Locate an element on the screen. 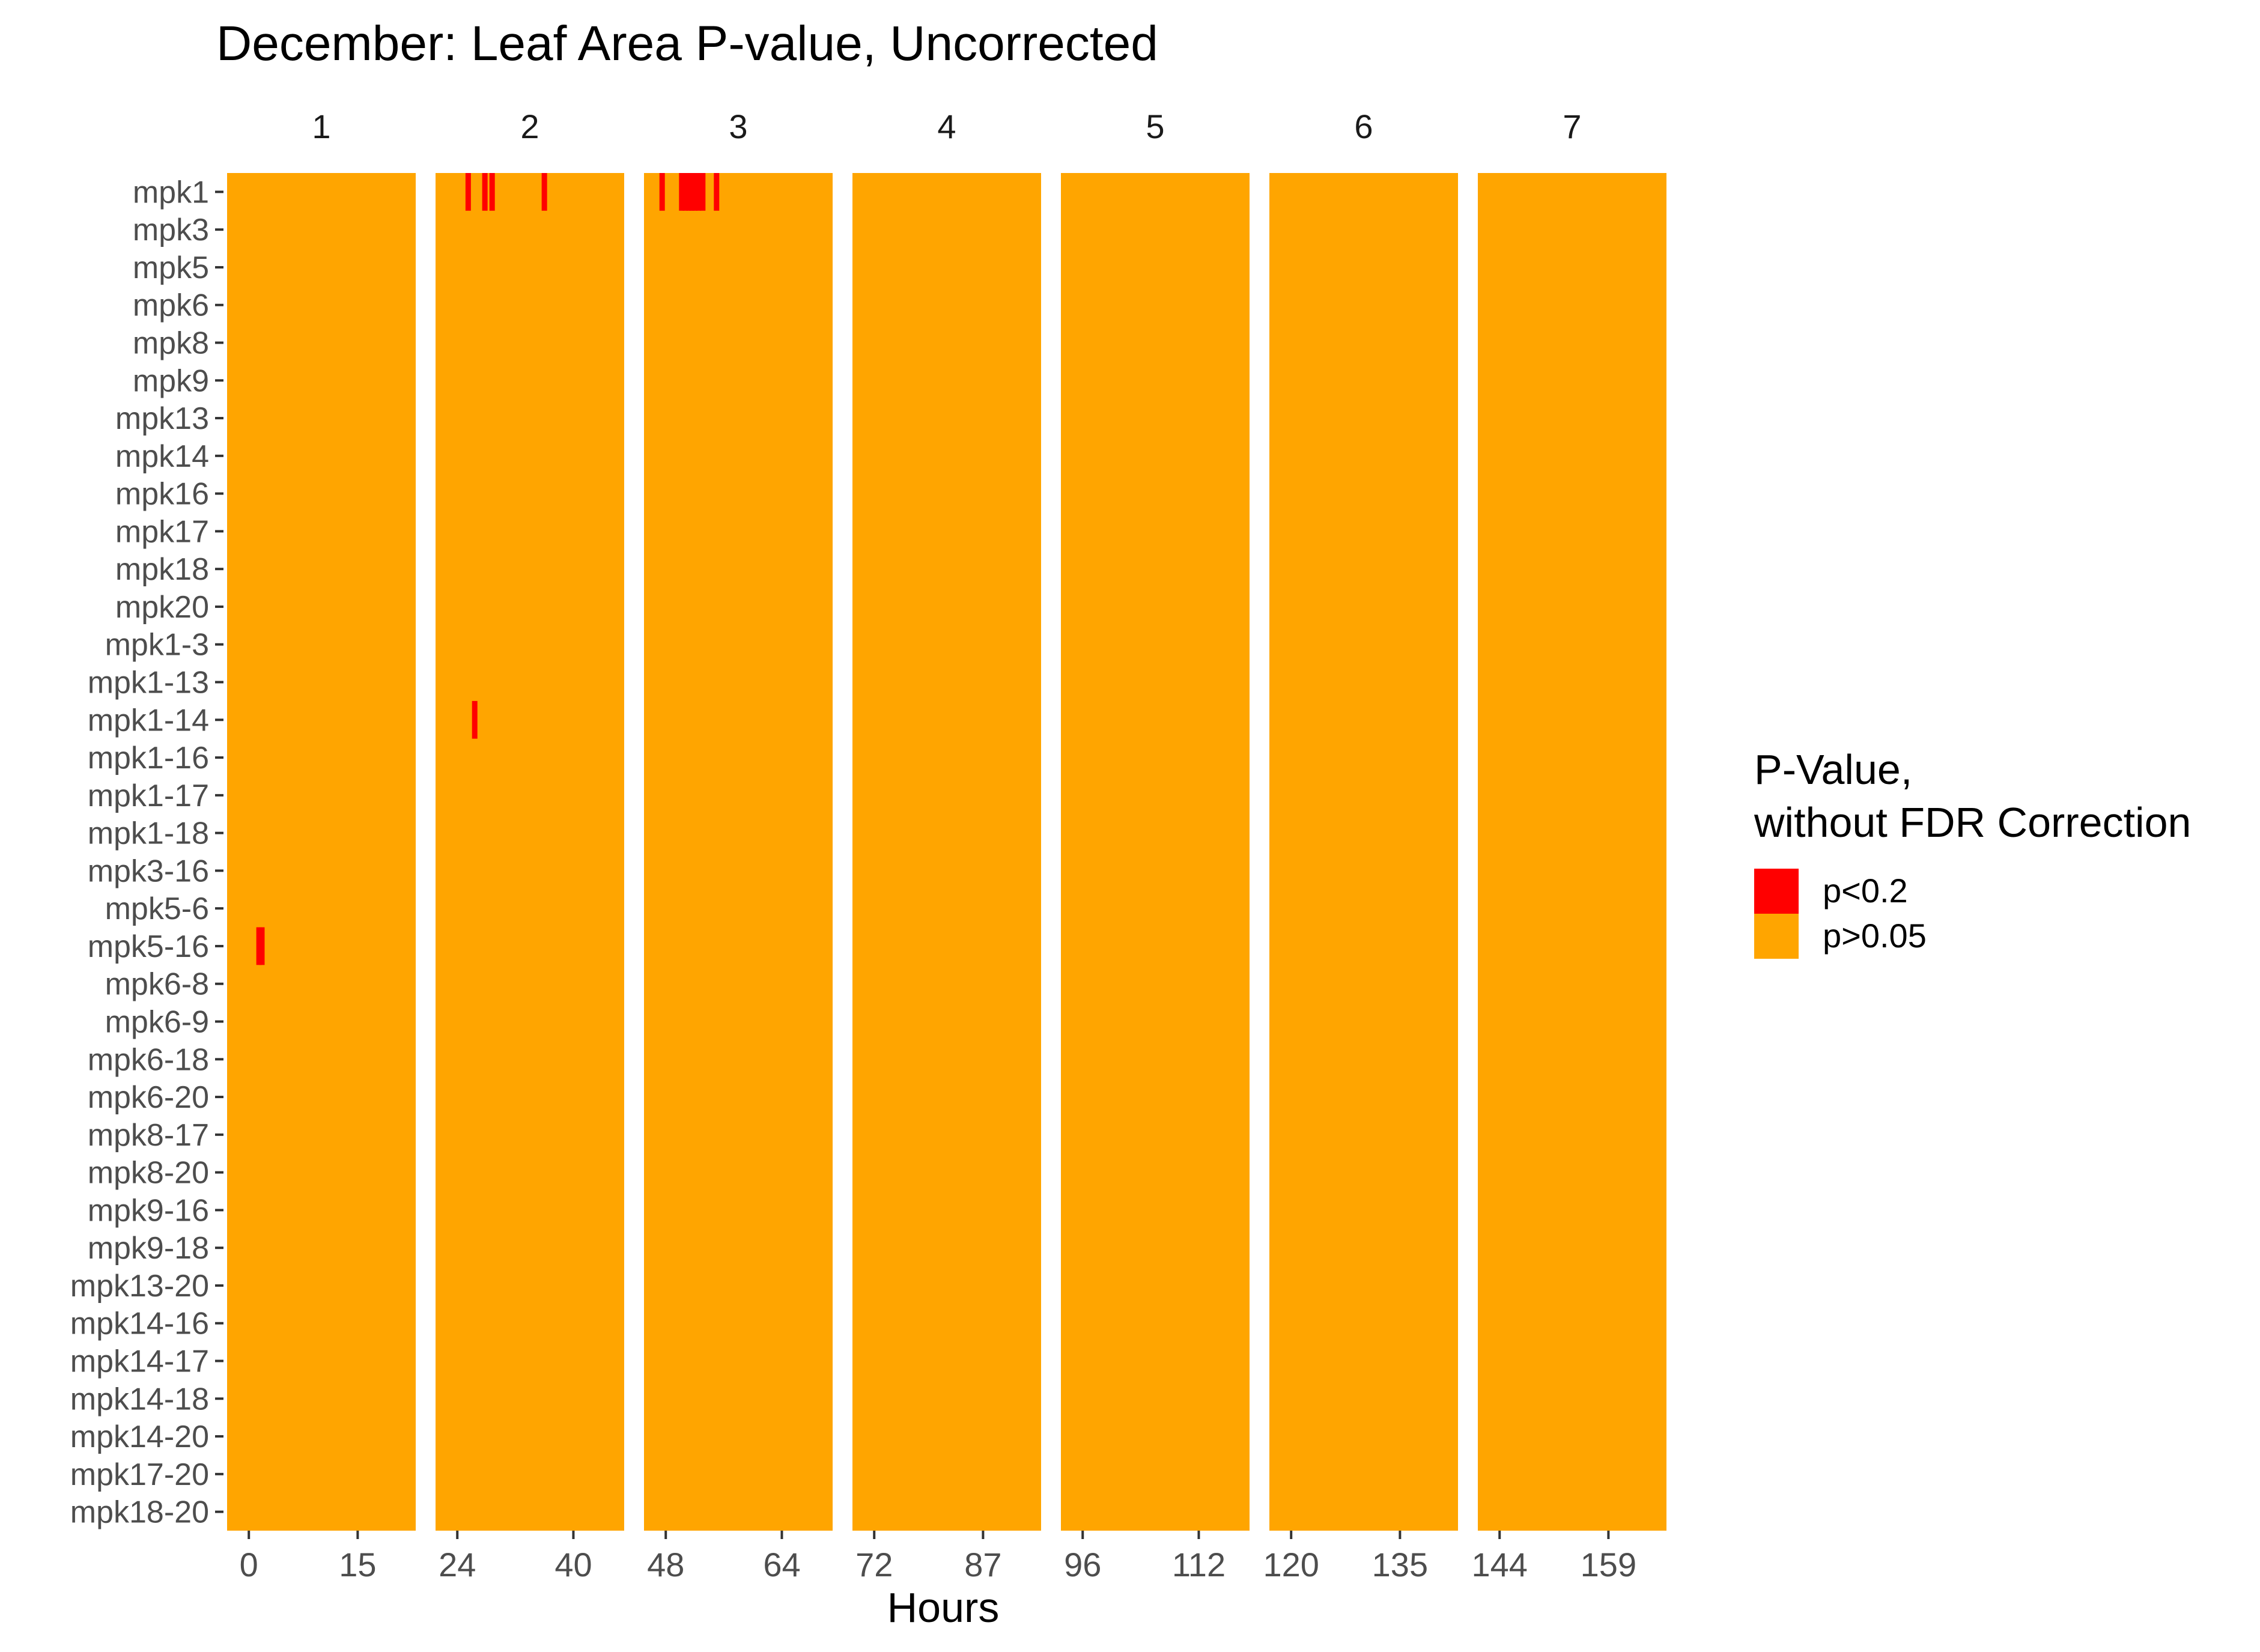 This screenshot has width=2260, height=1652. y-tick-label: mpk8-17 is located at coordinates (148, 1135).